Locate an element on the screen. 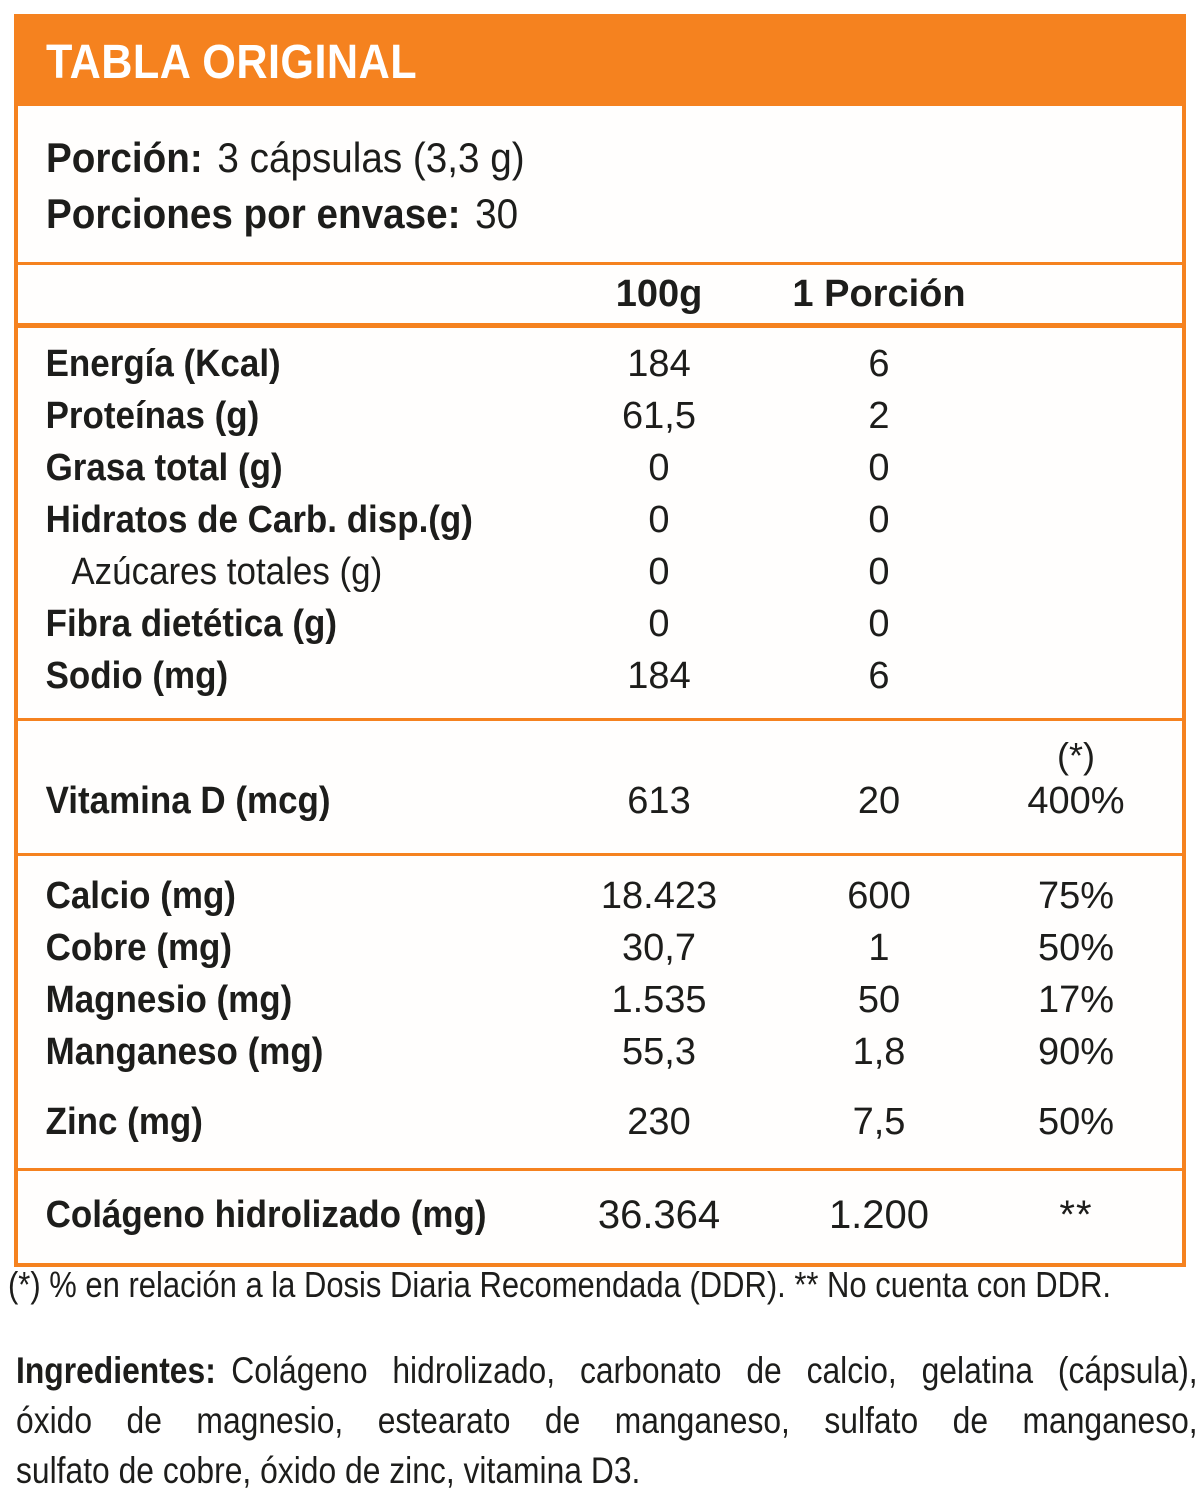 Image resolution: width=1200 pixels, height=1502 pixels. value-ddr: 75% is located at coordinates (1076, 895).